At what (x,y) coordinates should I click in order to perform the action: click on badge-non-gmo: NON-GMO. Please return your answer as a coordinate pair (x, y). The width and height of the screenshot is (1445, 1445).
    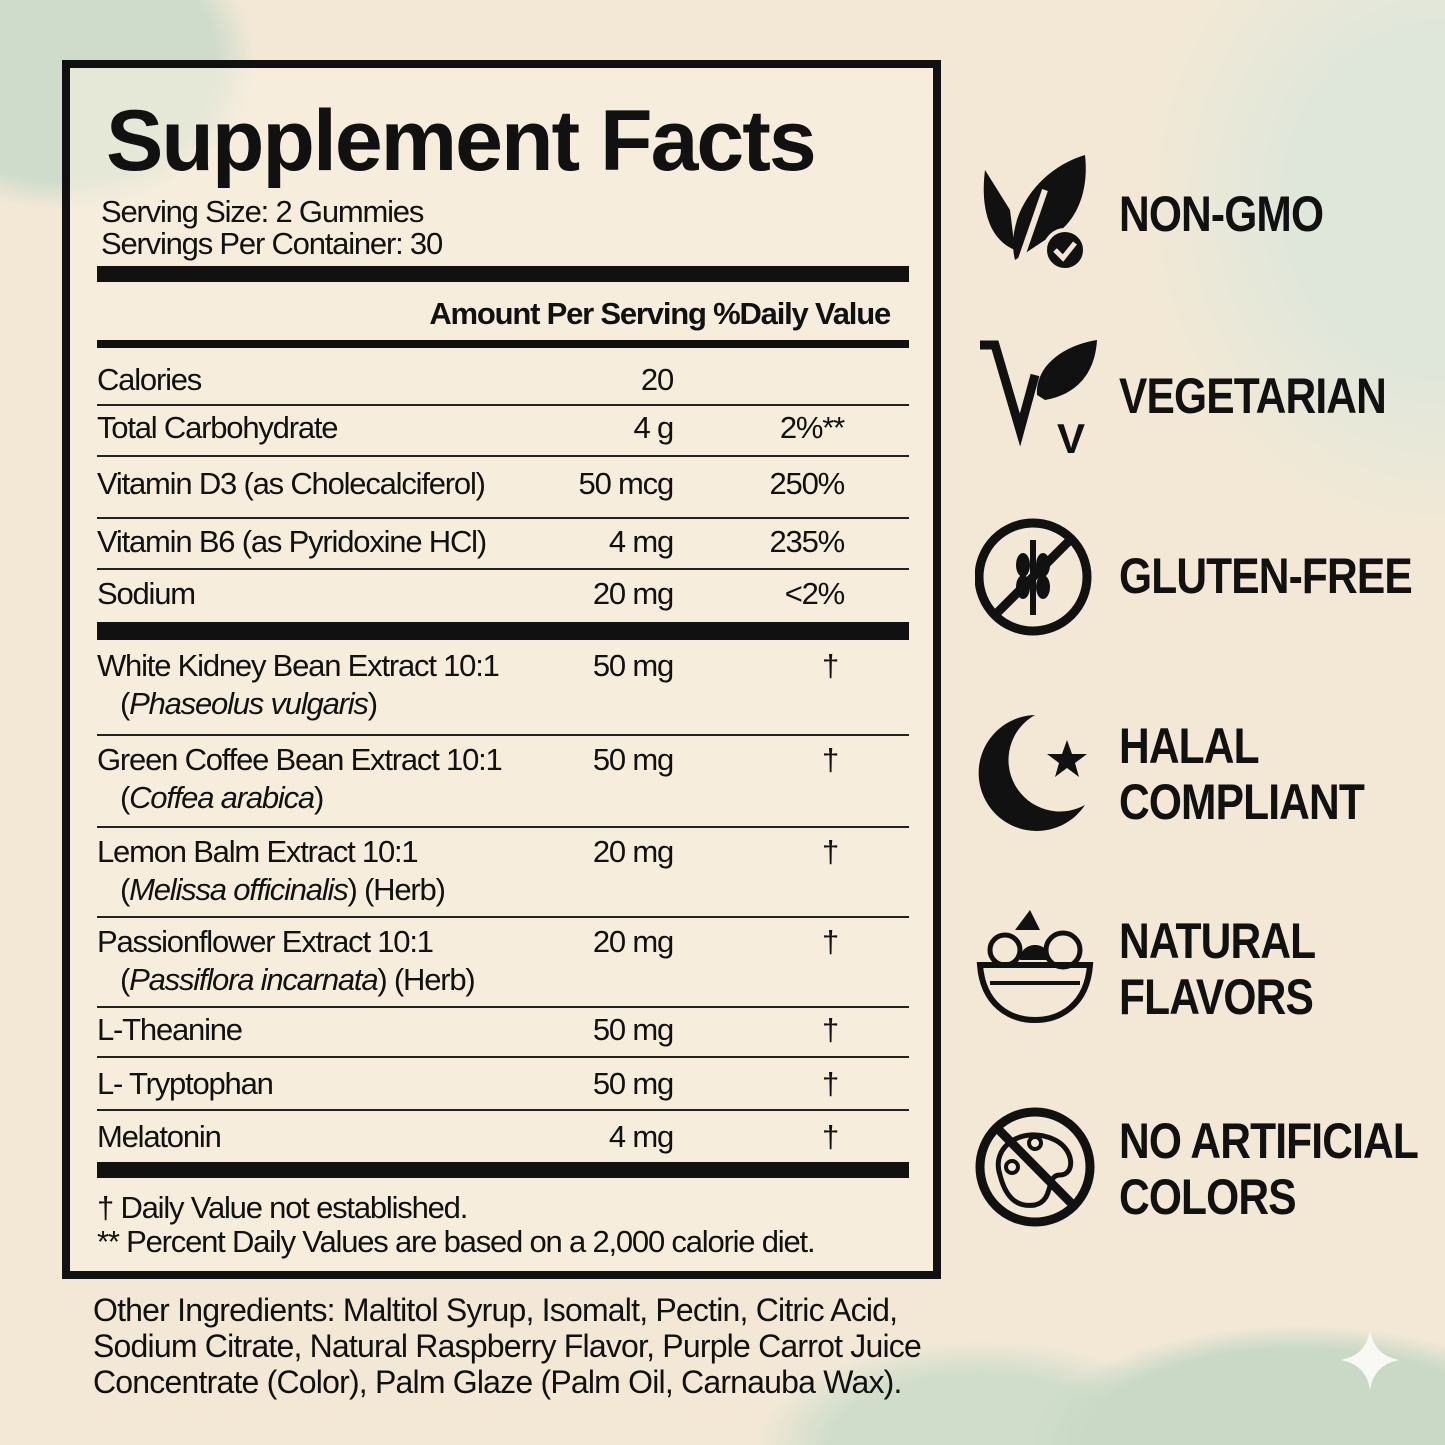
    Looking at the image, I should click on (1205, 215).